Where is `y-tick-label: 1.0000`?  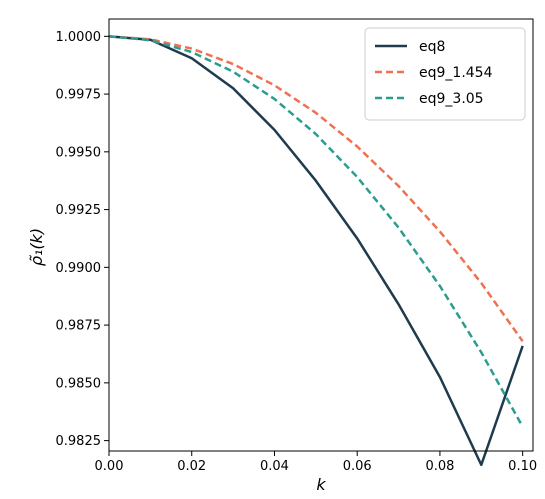
y-tick-label: 1.0000 is located at coordinates (79, 37).